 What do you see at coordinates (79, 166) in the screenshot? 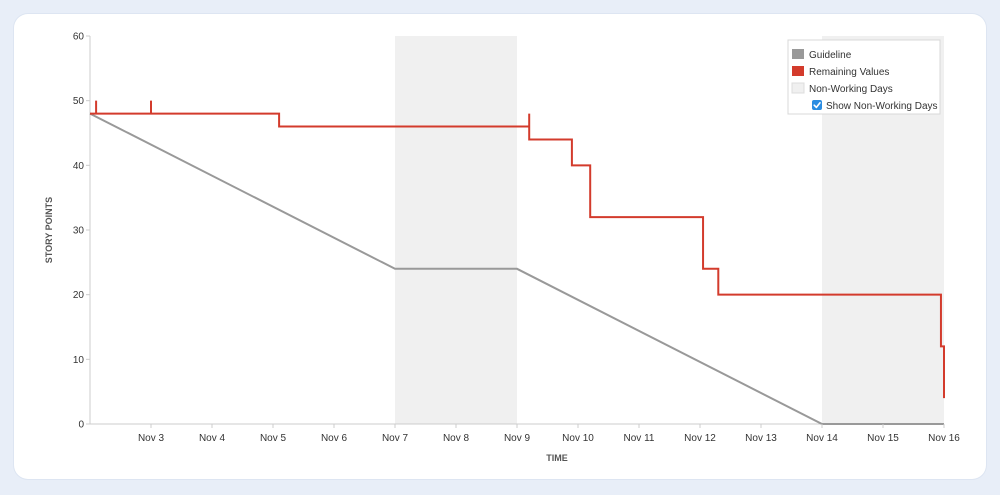
I see `y-tick-label: 40` at bounding box center [79, 166].